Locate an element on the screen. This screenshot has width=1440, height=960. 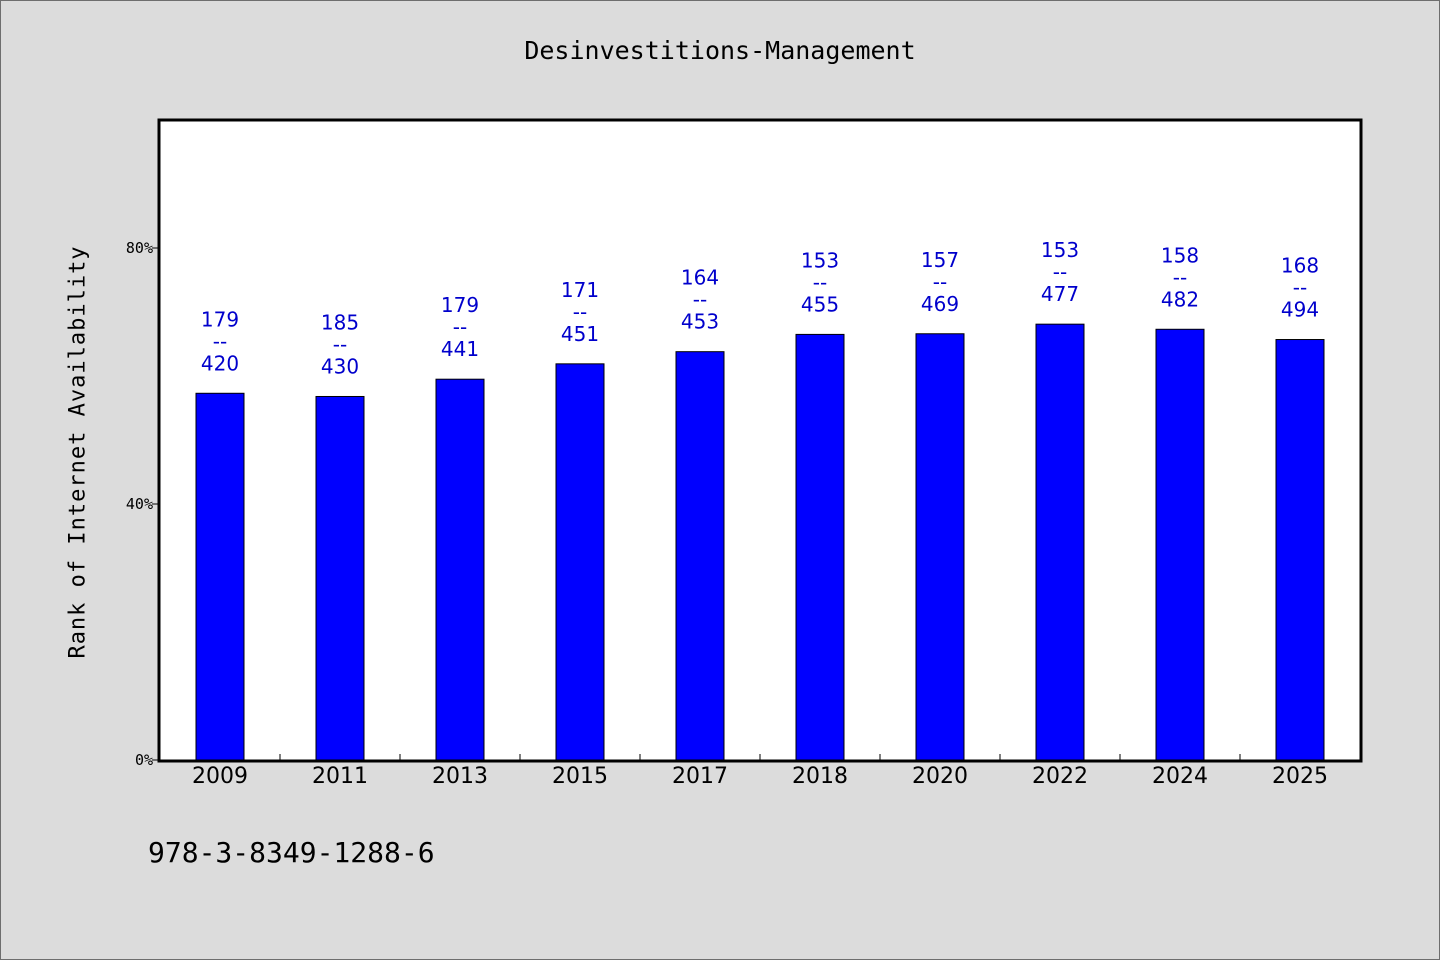
data-label: 153 --455 is located at coordinates (820, 282).